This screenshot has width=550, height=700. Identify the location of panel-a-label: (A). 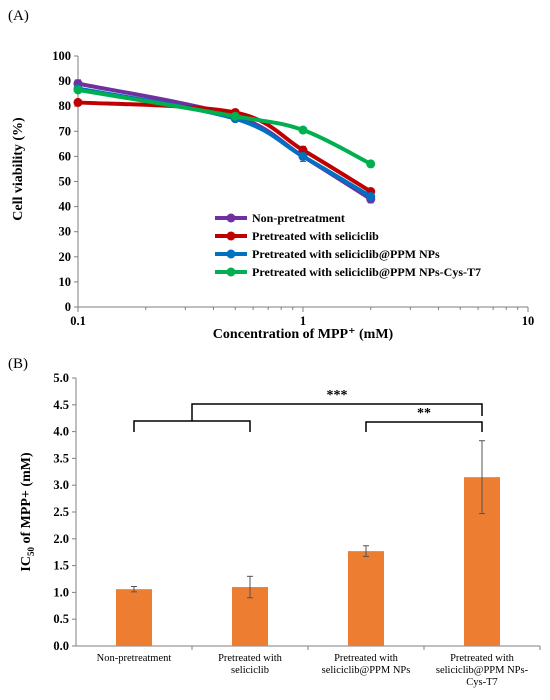
(18, 16).